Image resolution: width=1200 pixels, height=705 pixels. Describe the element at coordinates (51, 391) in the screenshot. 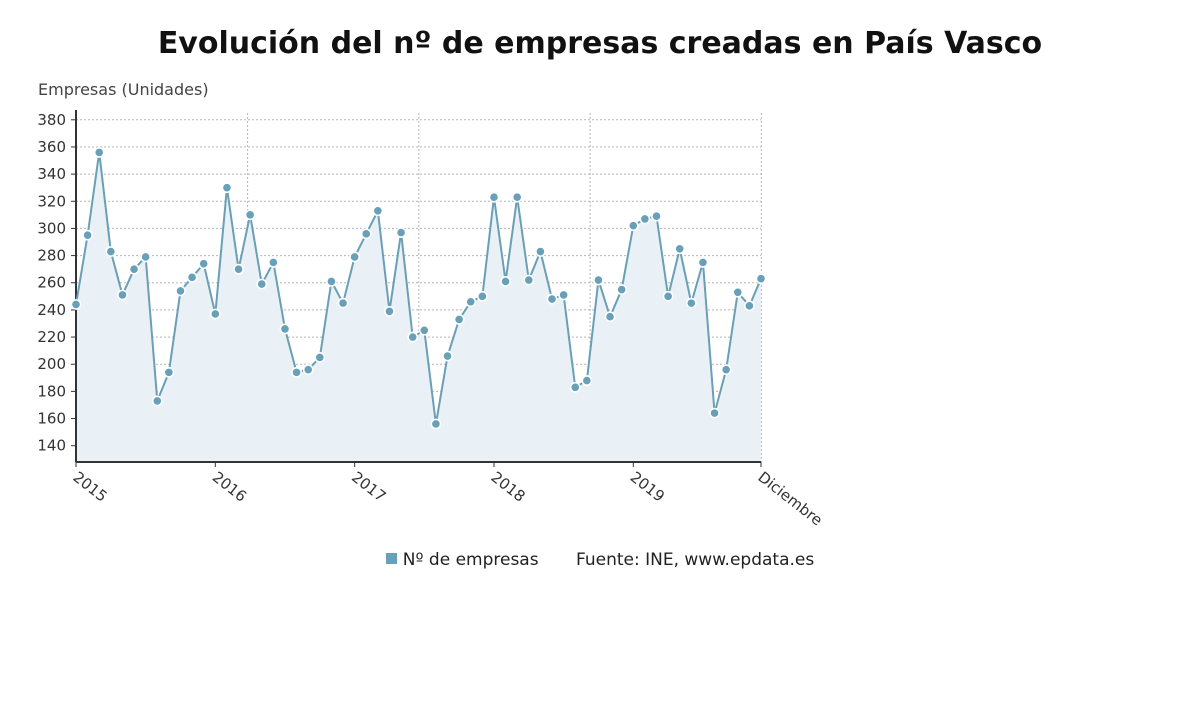

I see `y-tick-label: 180` at that location.